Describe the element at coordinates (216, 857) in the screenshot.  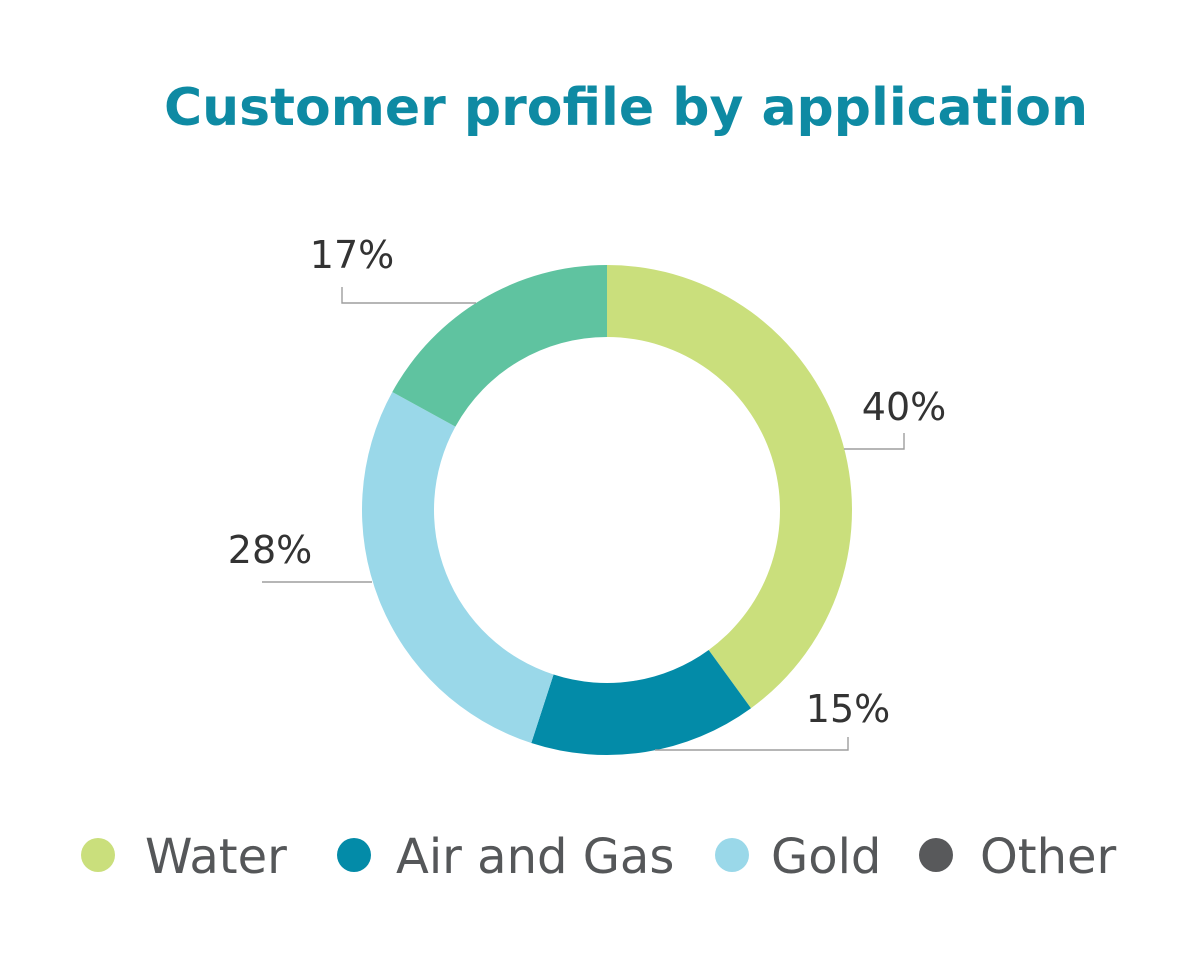
I see `legend-label: Water` at that location.